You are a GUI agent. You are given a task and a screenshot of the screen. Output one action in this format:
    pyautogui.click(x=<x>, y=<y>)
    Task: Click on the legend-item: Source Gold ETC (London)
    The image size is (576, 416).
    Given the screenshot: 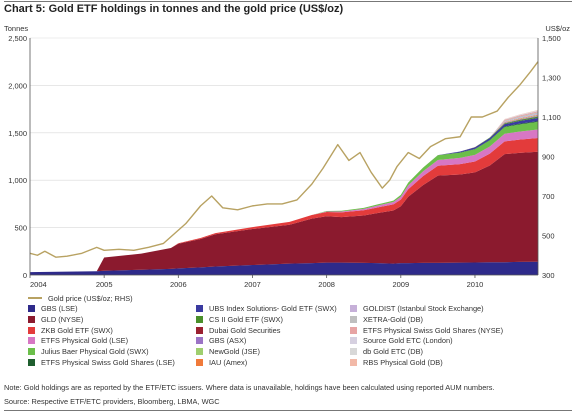 What is the action you would take?
    pyautogui.click(x=401, y=341)
    